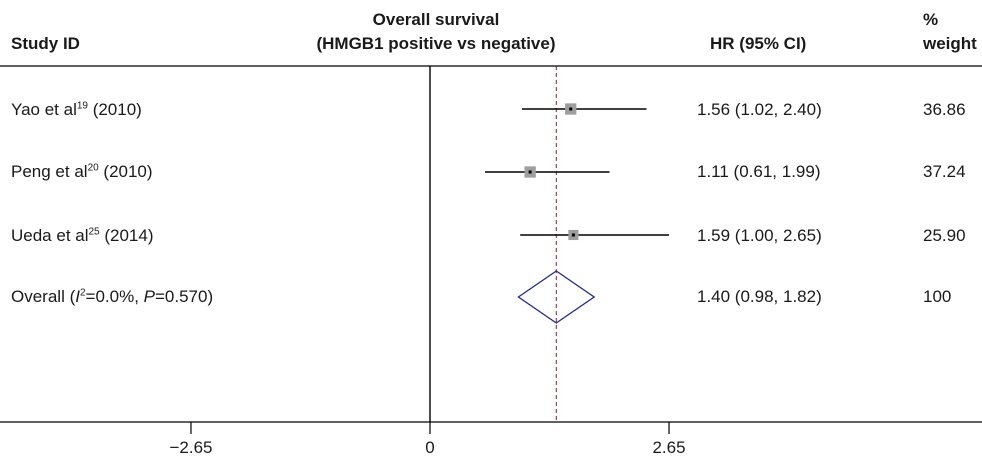 Image resolution: width=982 pixels, height=464 pixels. I want to click on study-label-1: Yao et al19 (2010), so click(76, 110).